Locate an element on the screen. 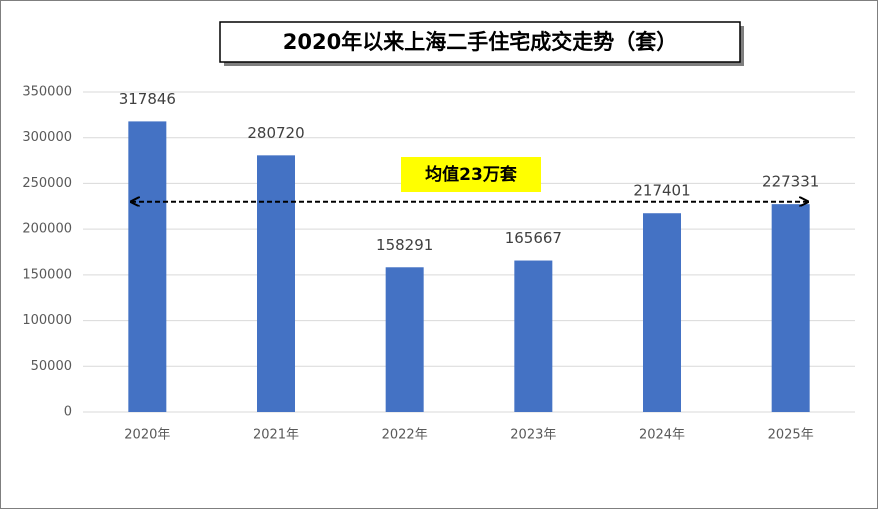  y-tick-label: 200000 is located at coordinates (47, 229).